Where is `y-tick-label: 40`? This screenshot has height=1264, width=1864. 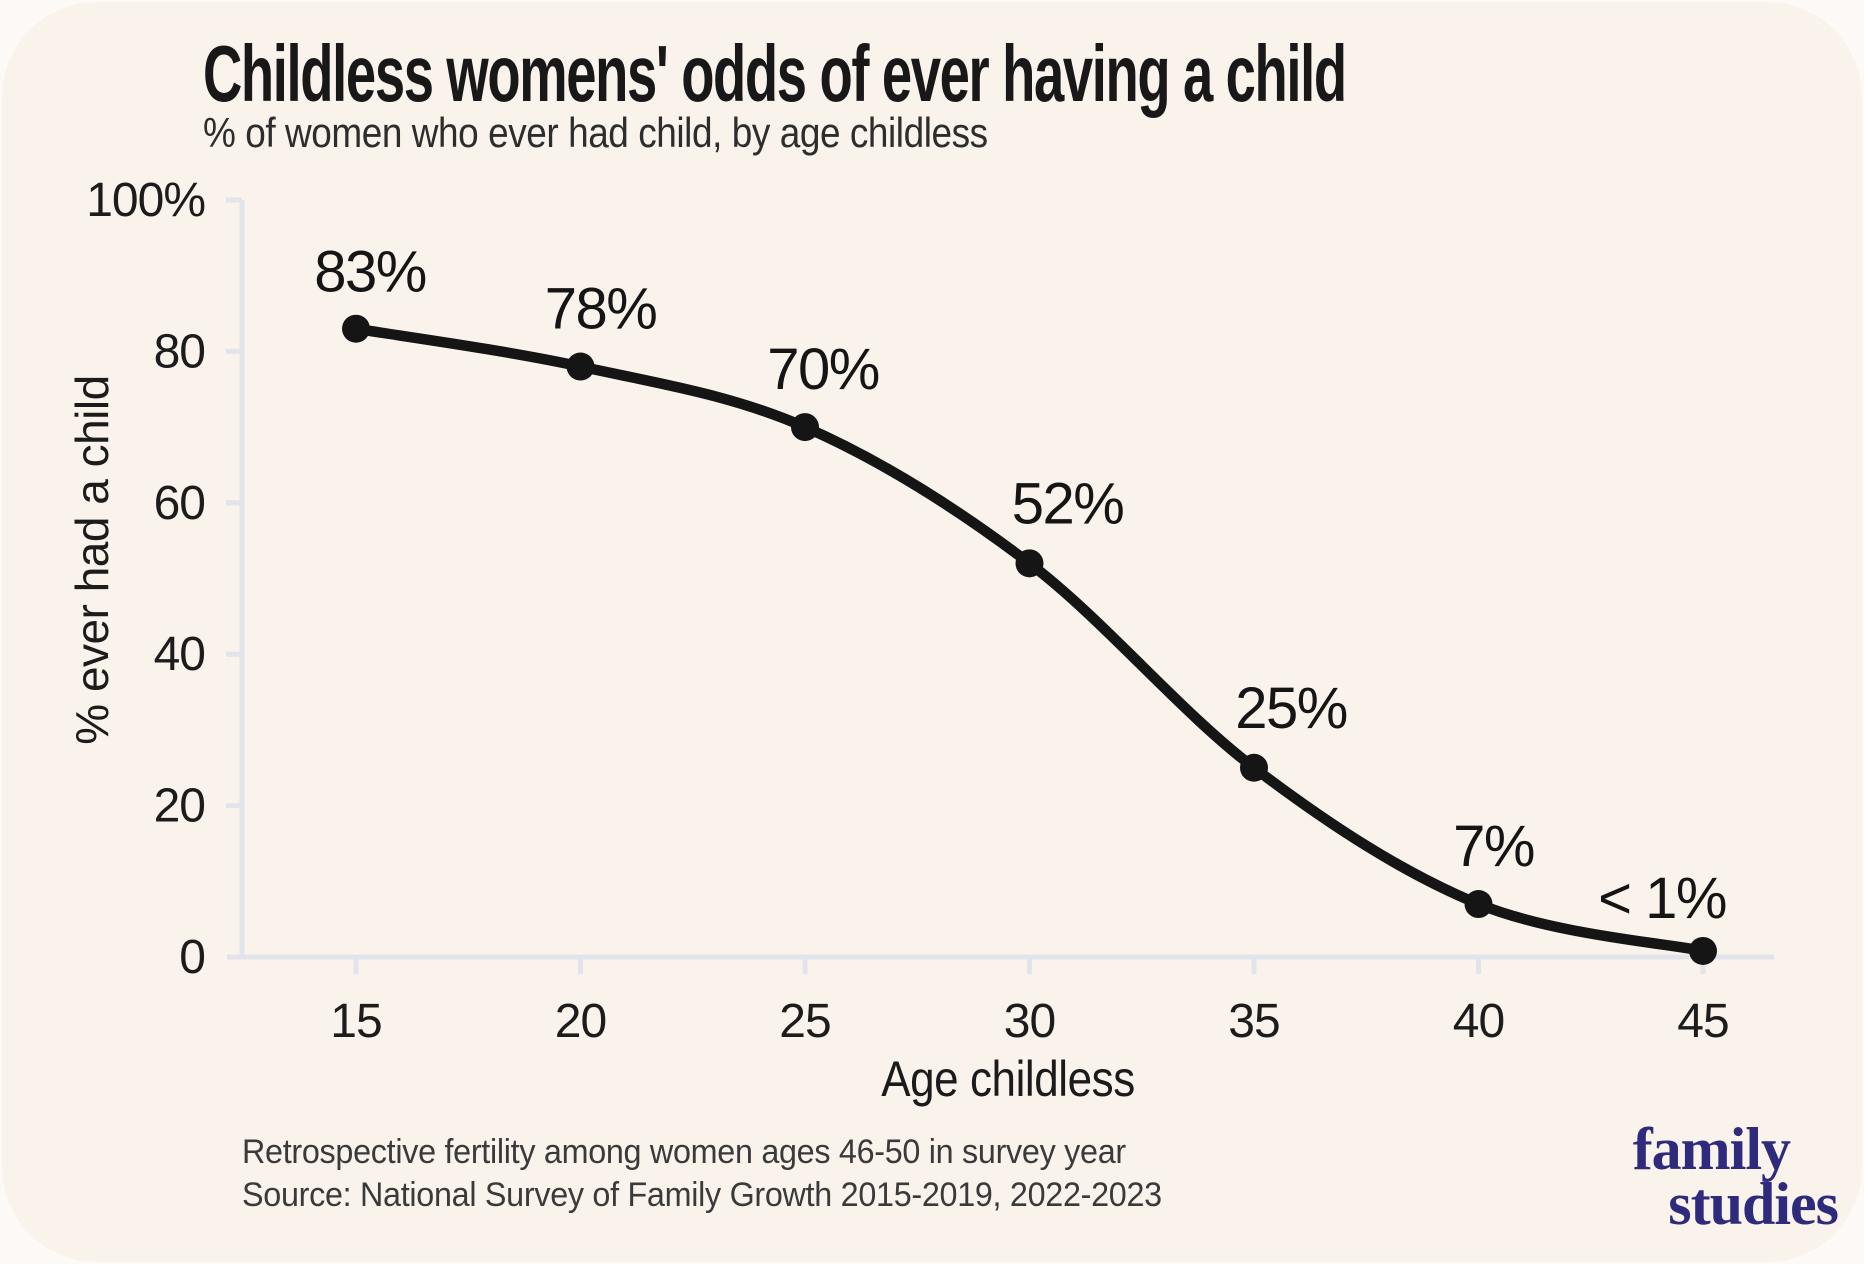
y-tick-label: 40 is located at coordinates (179, 654).